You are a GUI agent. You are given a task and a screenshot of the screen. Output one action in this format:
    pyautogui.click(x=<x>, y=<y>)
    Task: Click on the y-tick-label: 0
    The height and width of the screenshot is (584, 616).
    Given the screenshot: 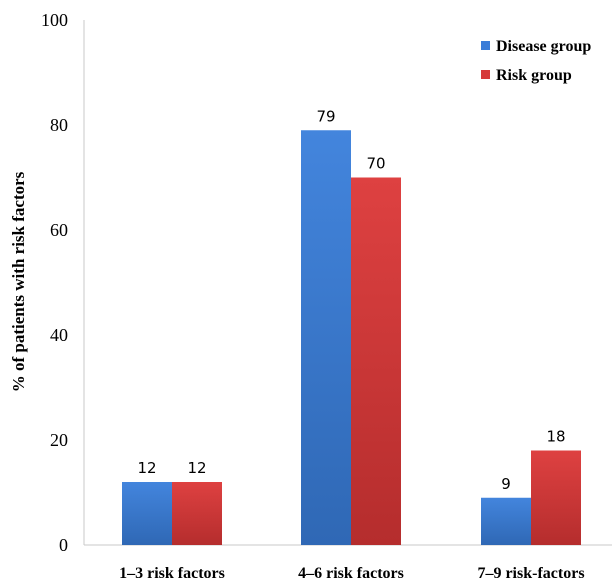 What is the action you would take?
    pyautogui.click(x=63, y=545)
    